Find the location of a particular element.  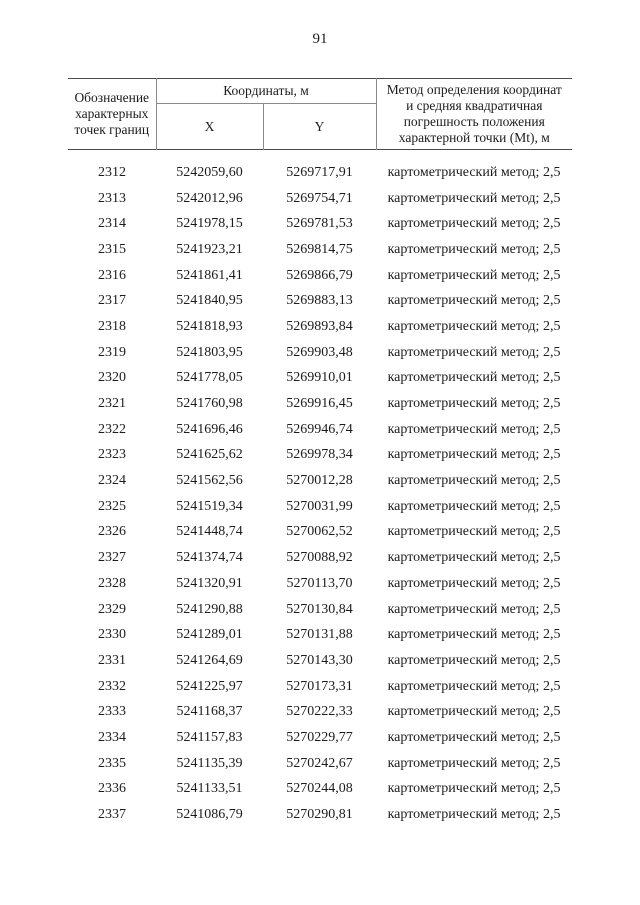

cell-x: 5241374,74 is located at coordinates (209, 558).